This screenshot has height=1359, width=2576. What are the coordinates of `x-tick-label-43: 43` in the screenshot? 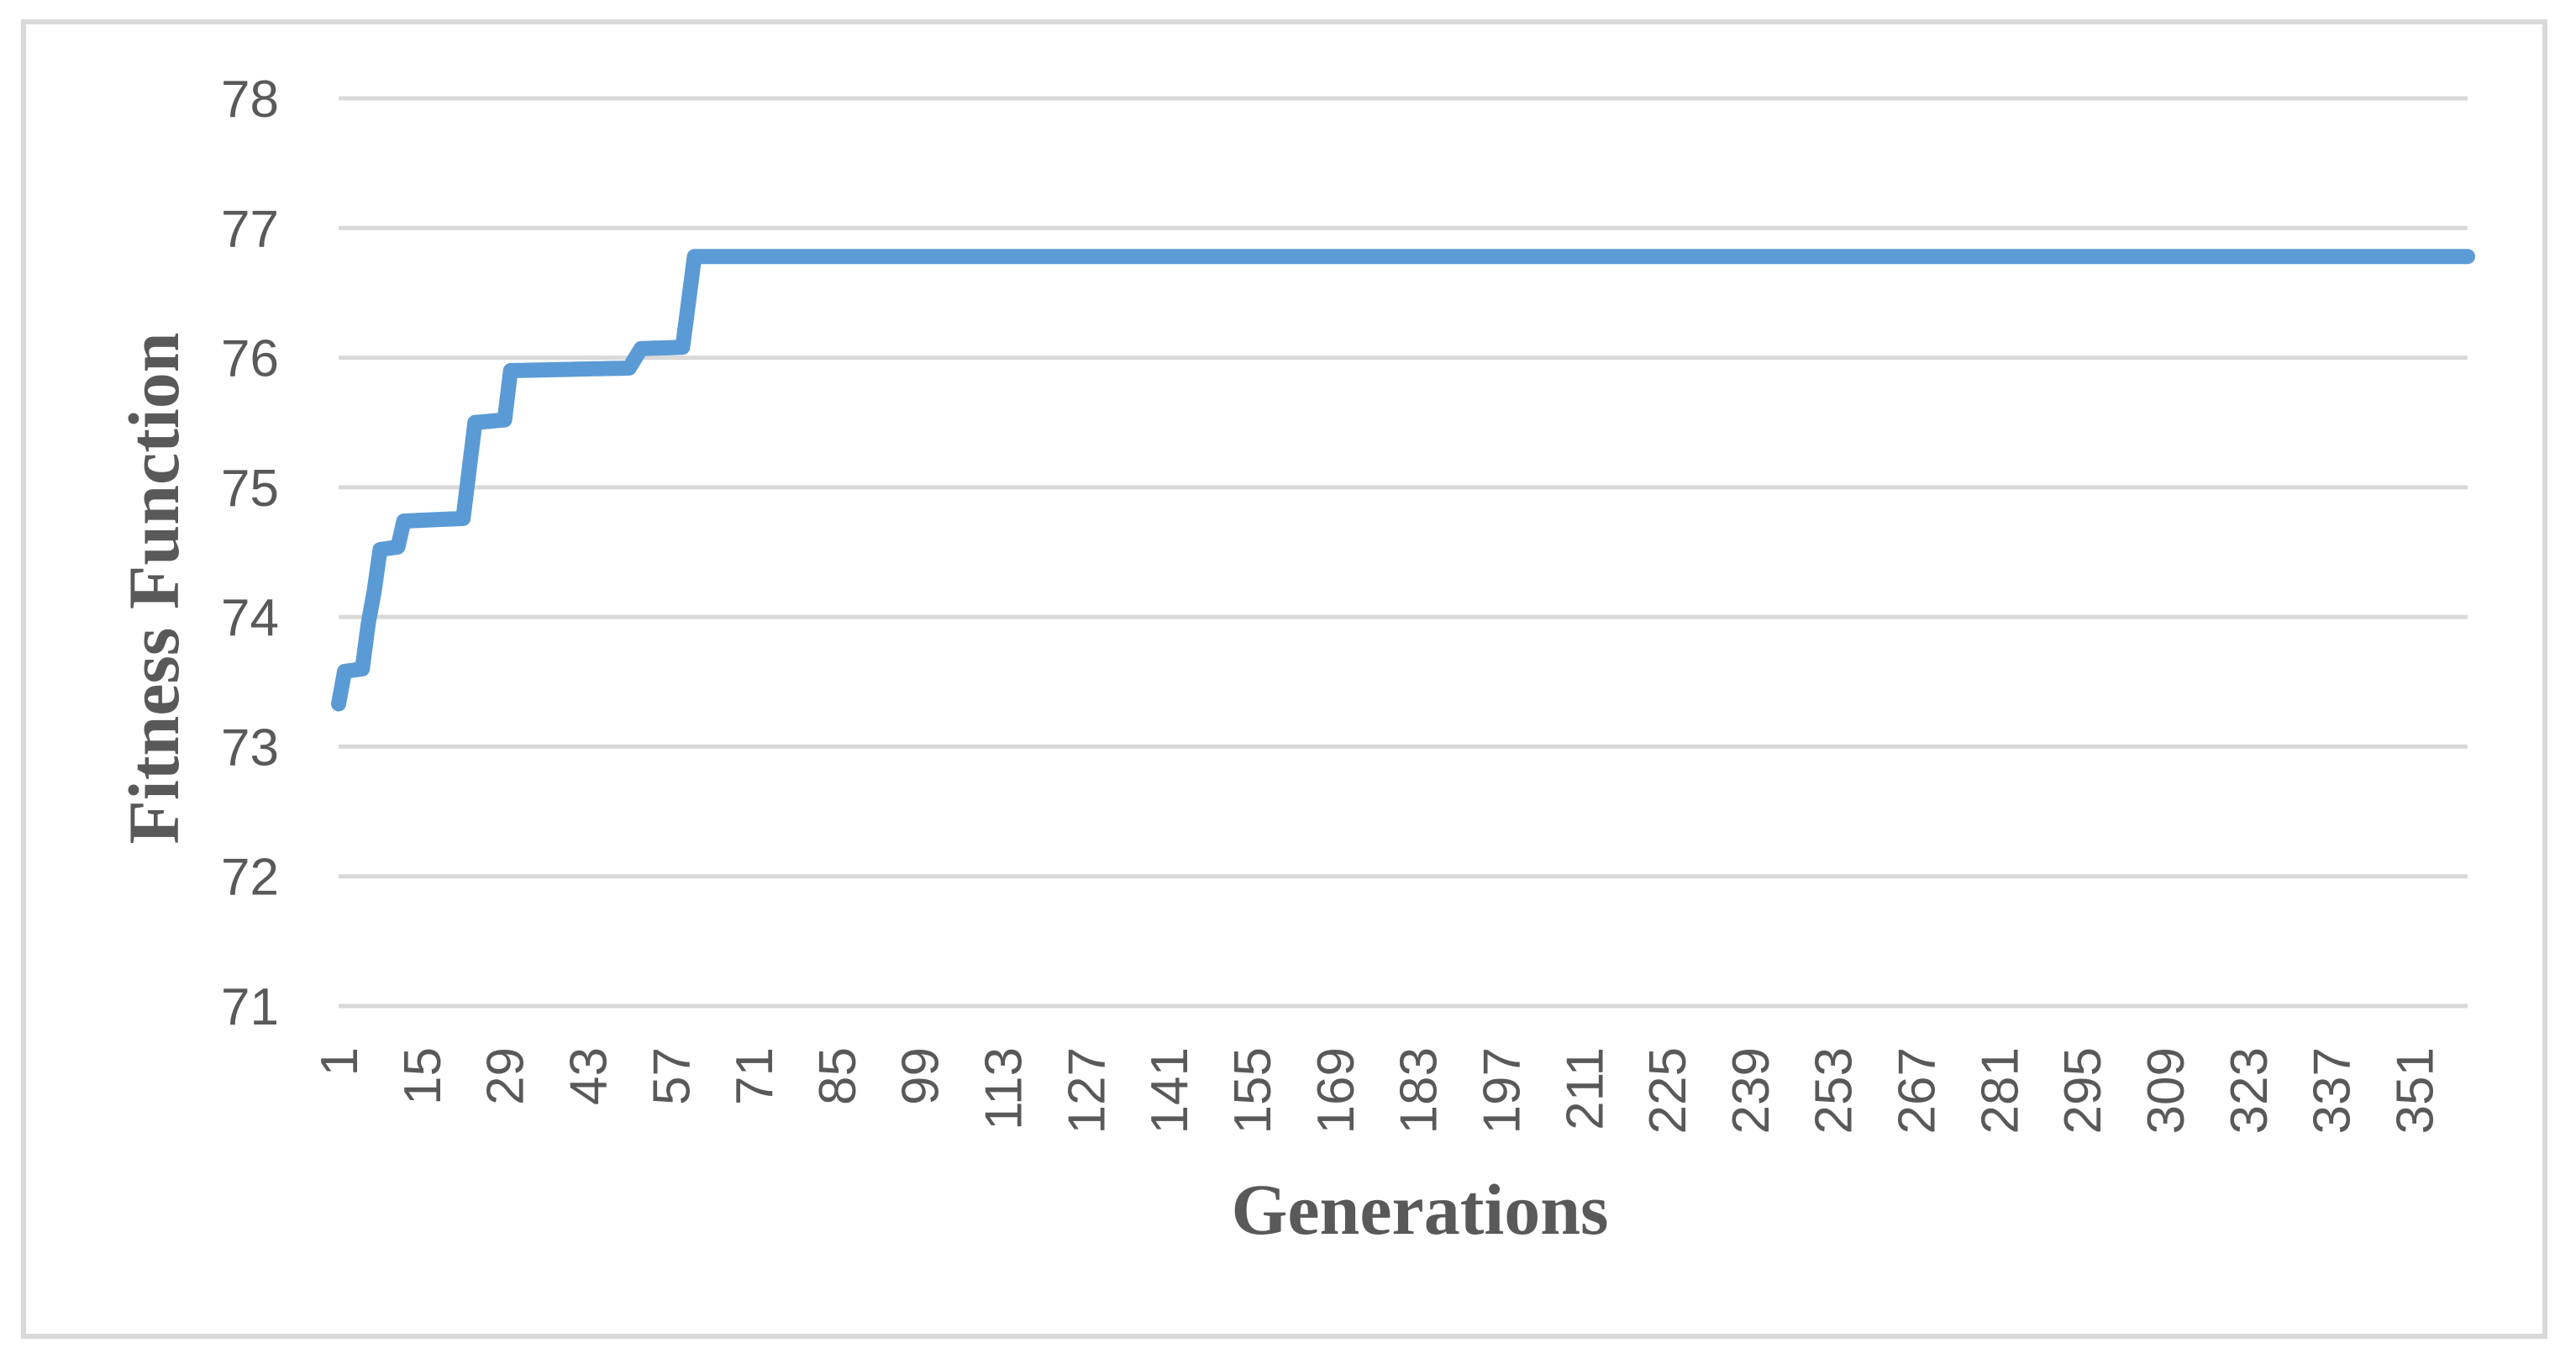 It's located at (589, 1076).